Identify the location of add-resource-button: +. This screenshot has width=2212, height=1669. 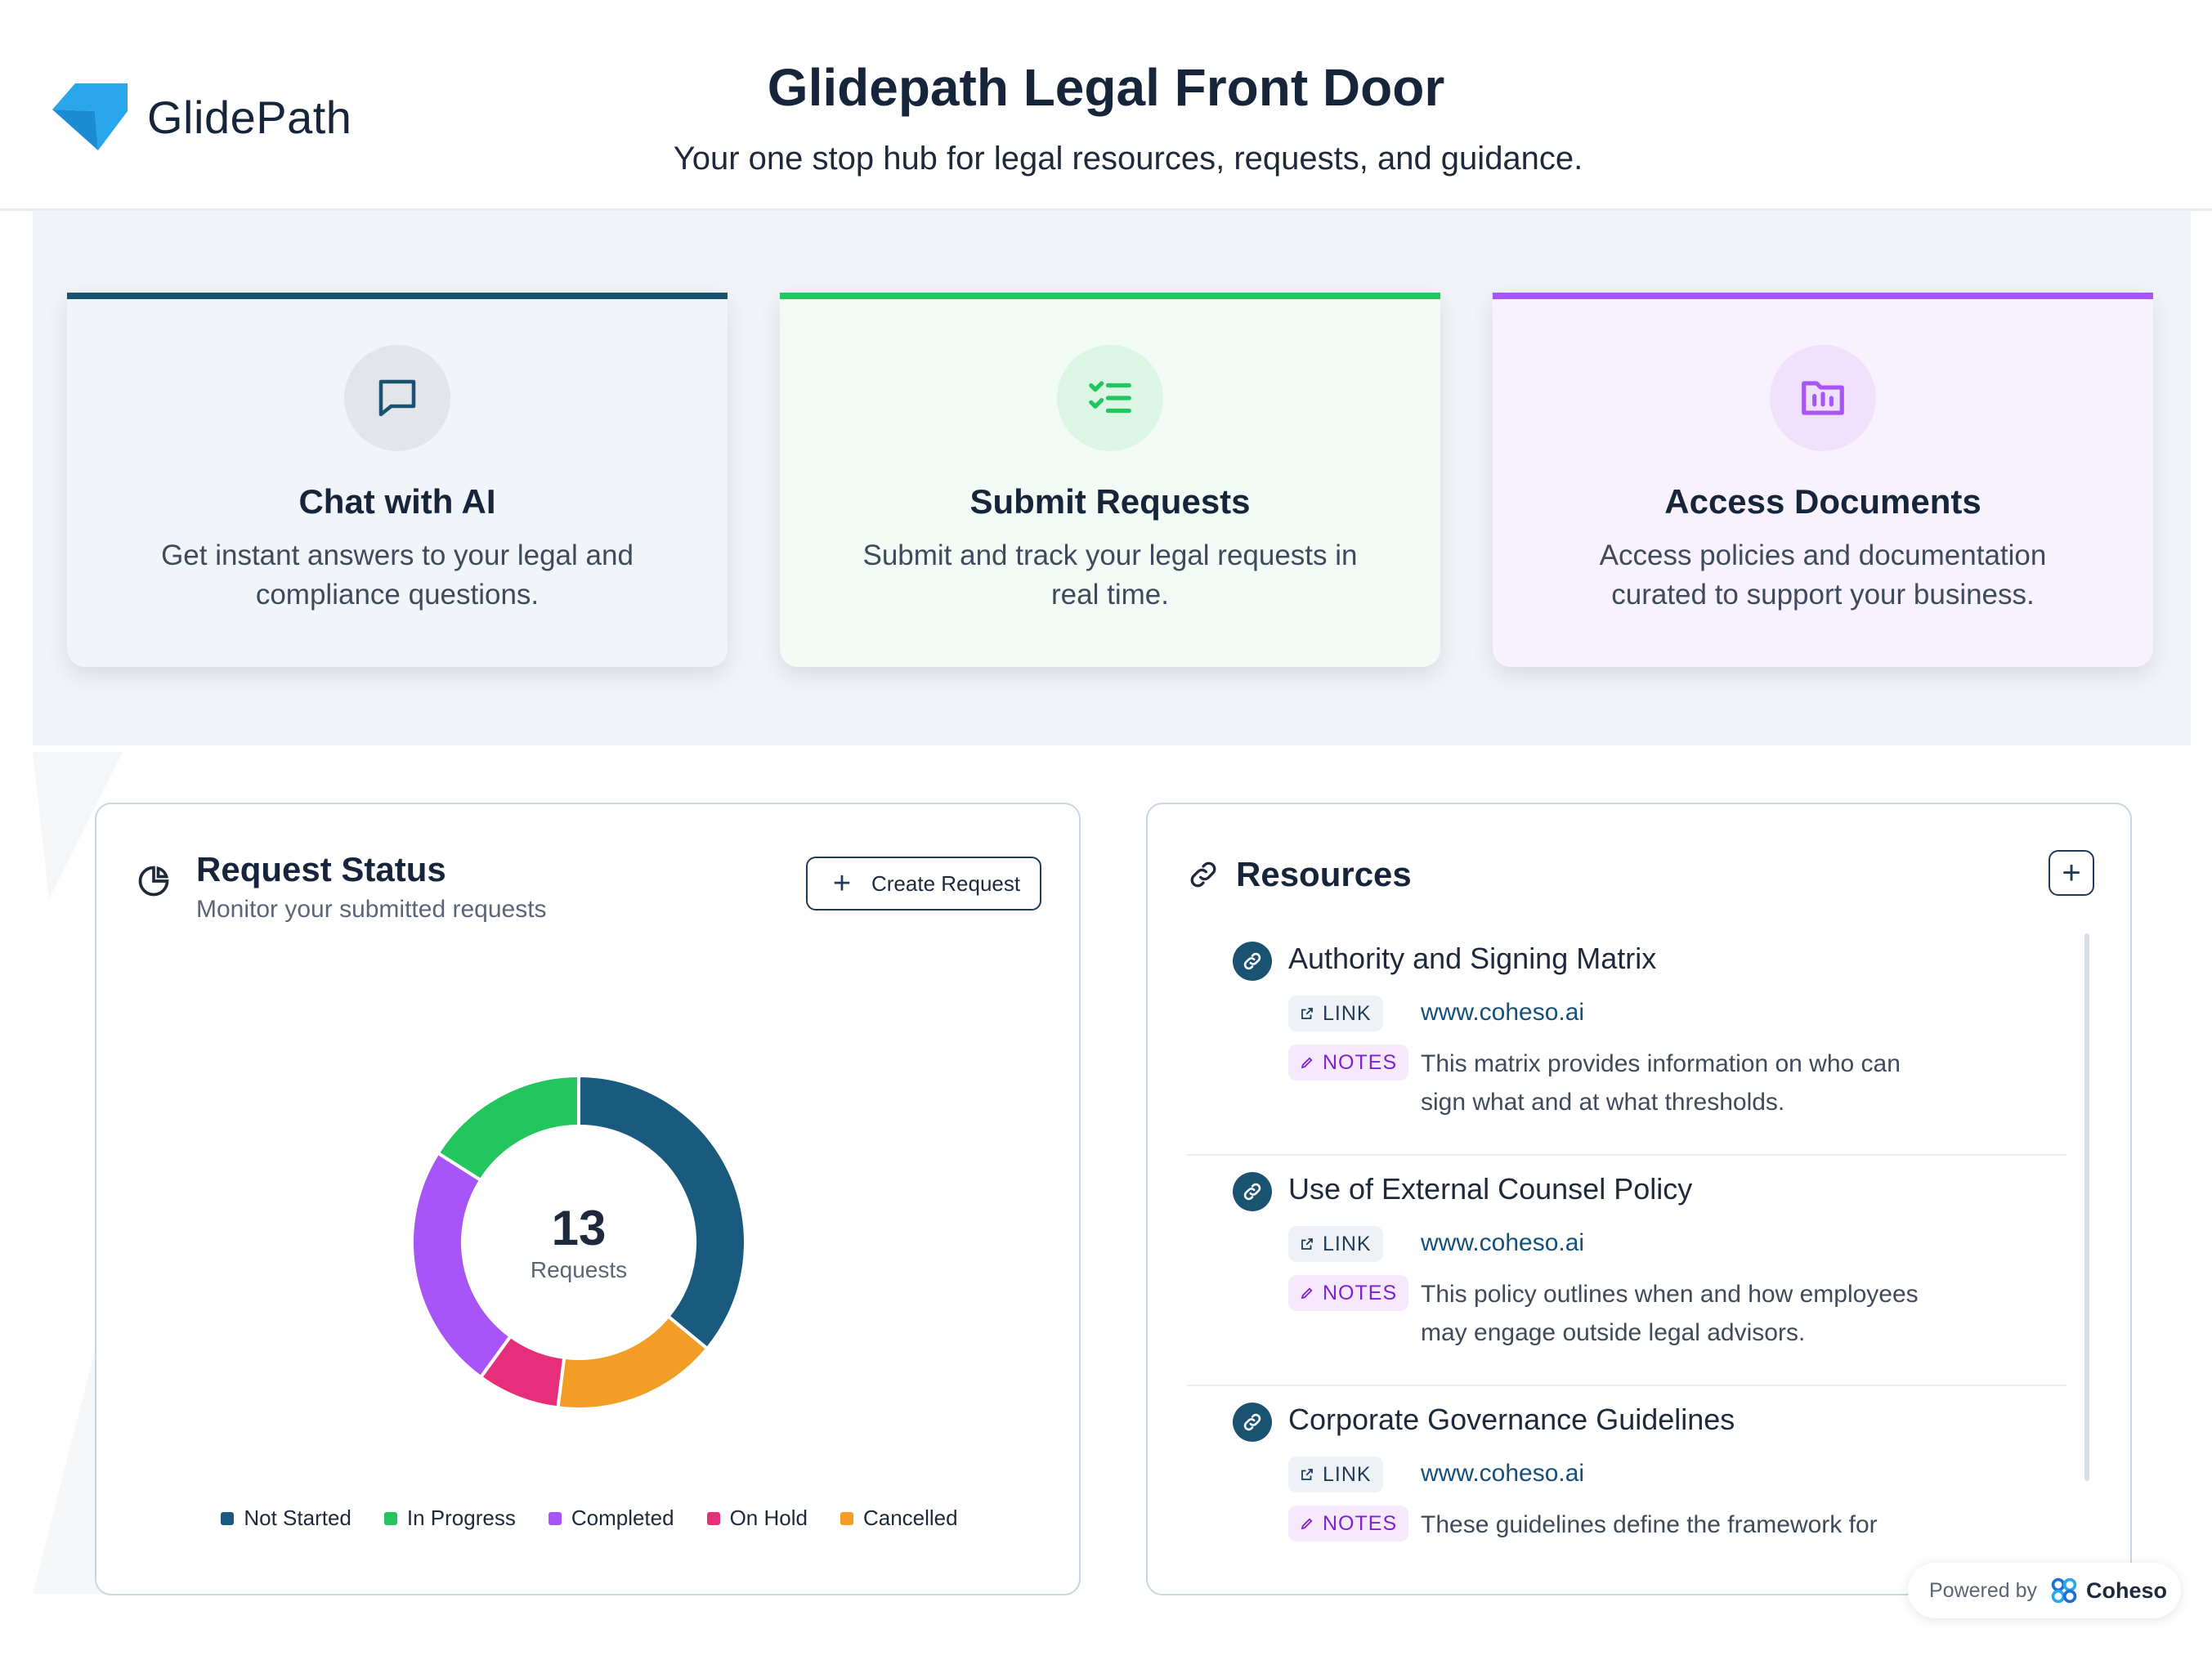
(2071, 873).